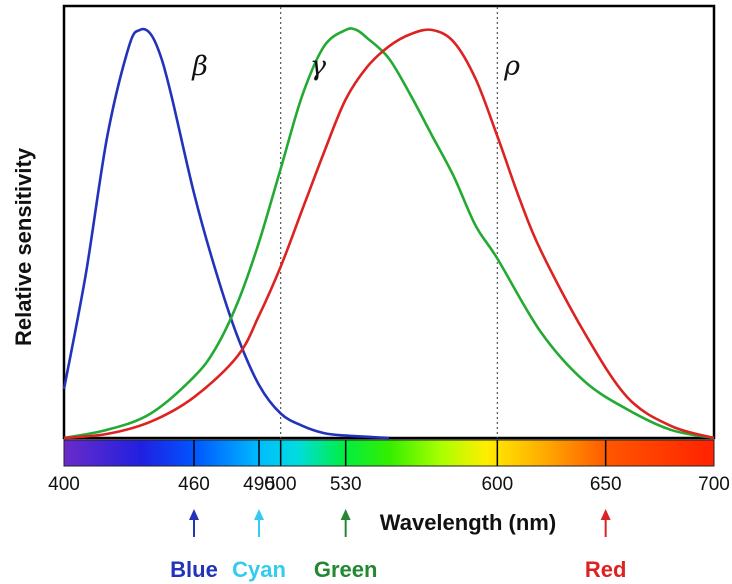 This screenshot has width=732, height=584. Describe the element at coordinates (281, 484) in the screenshot. I see `tick-label-500: 500` at that location.